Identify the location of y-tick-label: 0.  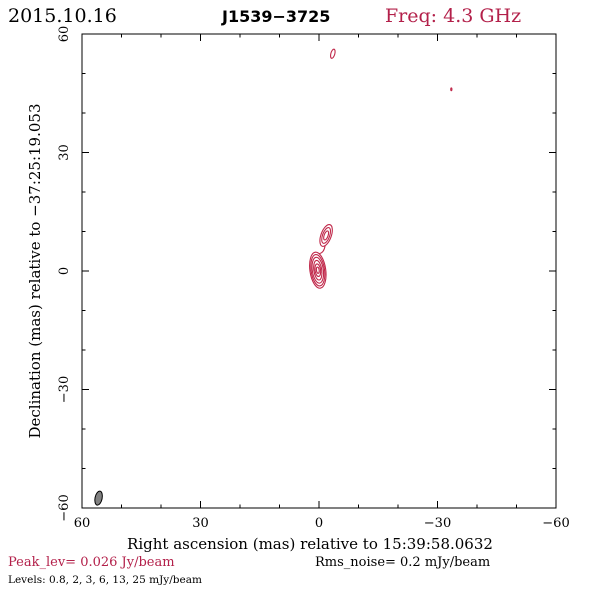
(64, 271).